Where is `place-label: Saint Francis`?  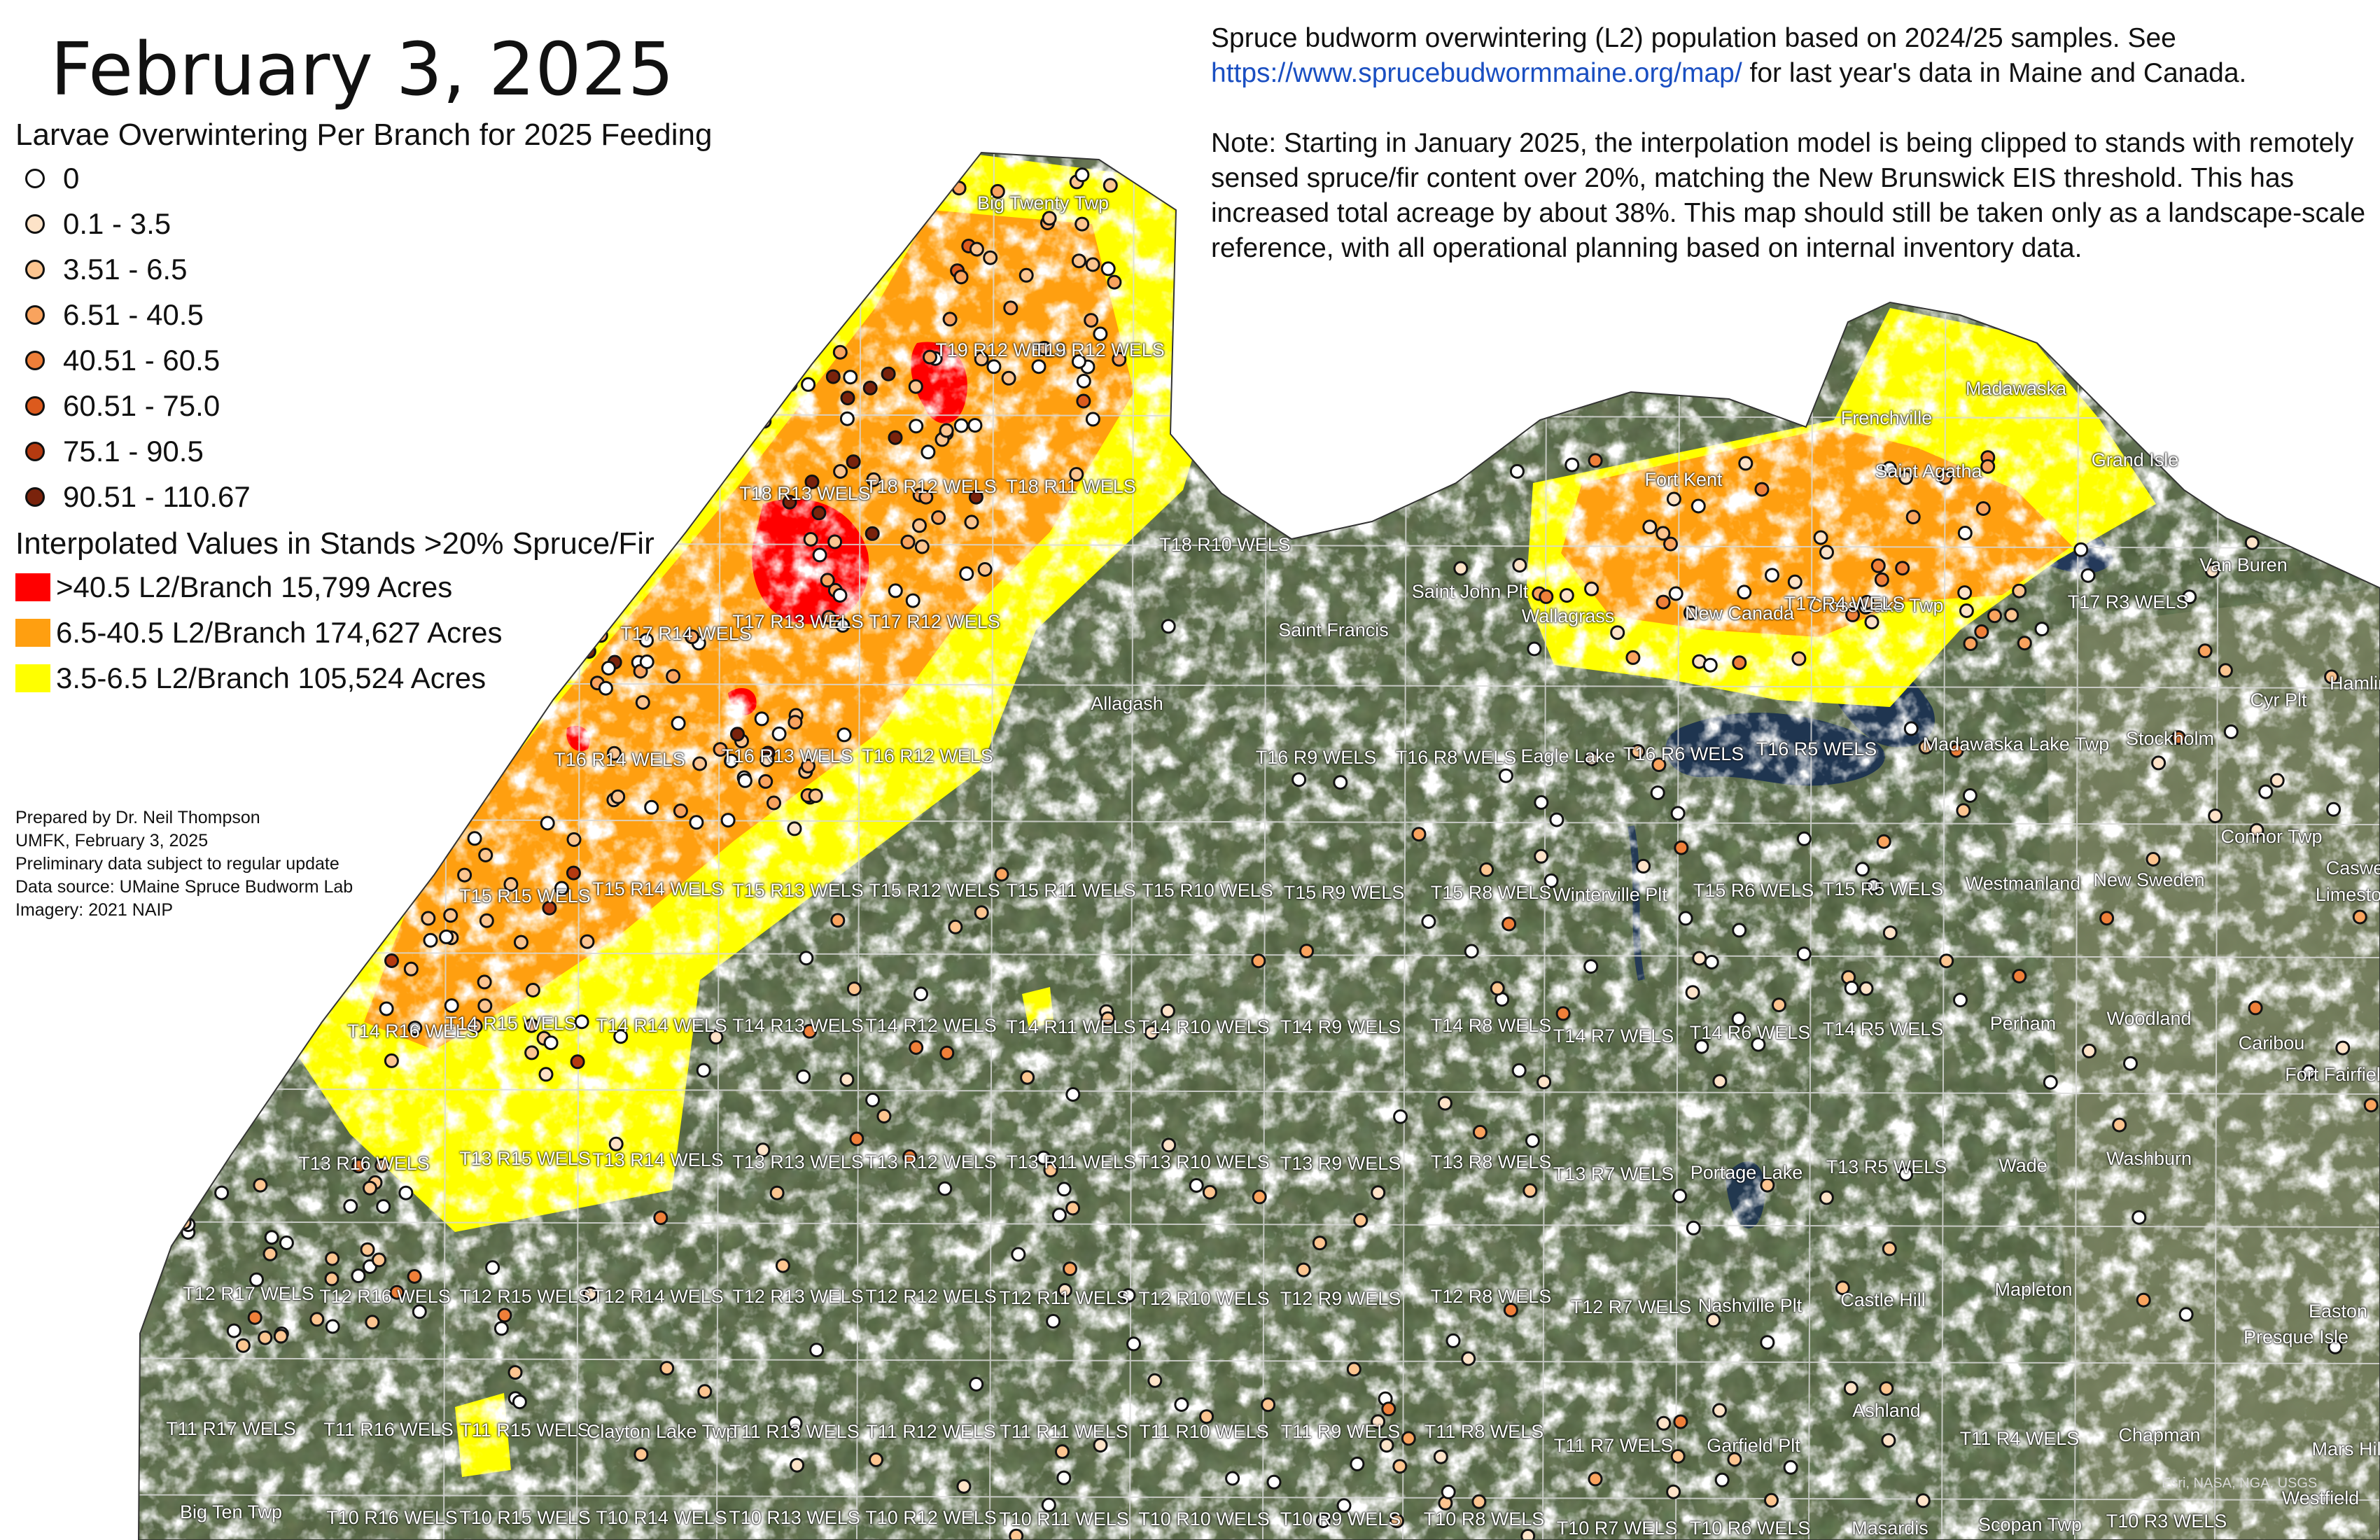 place-label: Saint Francis is located at coordinates (1333, 630).